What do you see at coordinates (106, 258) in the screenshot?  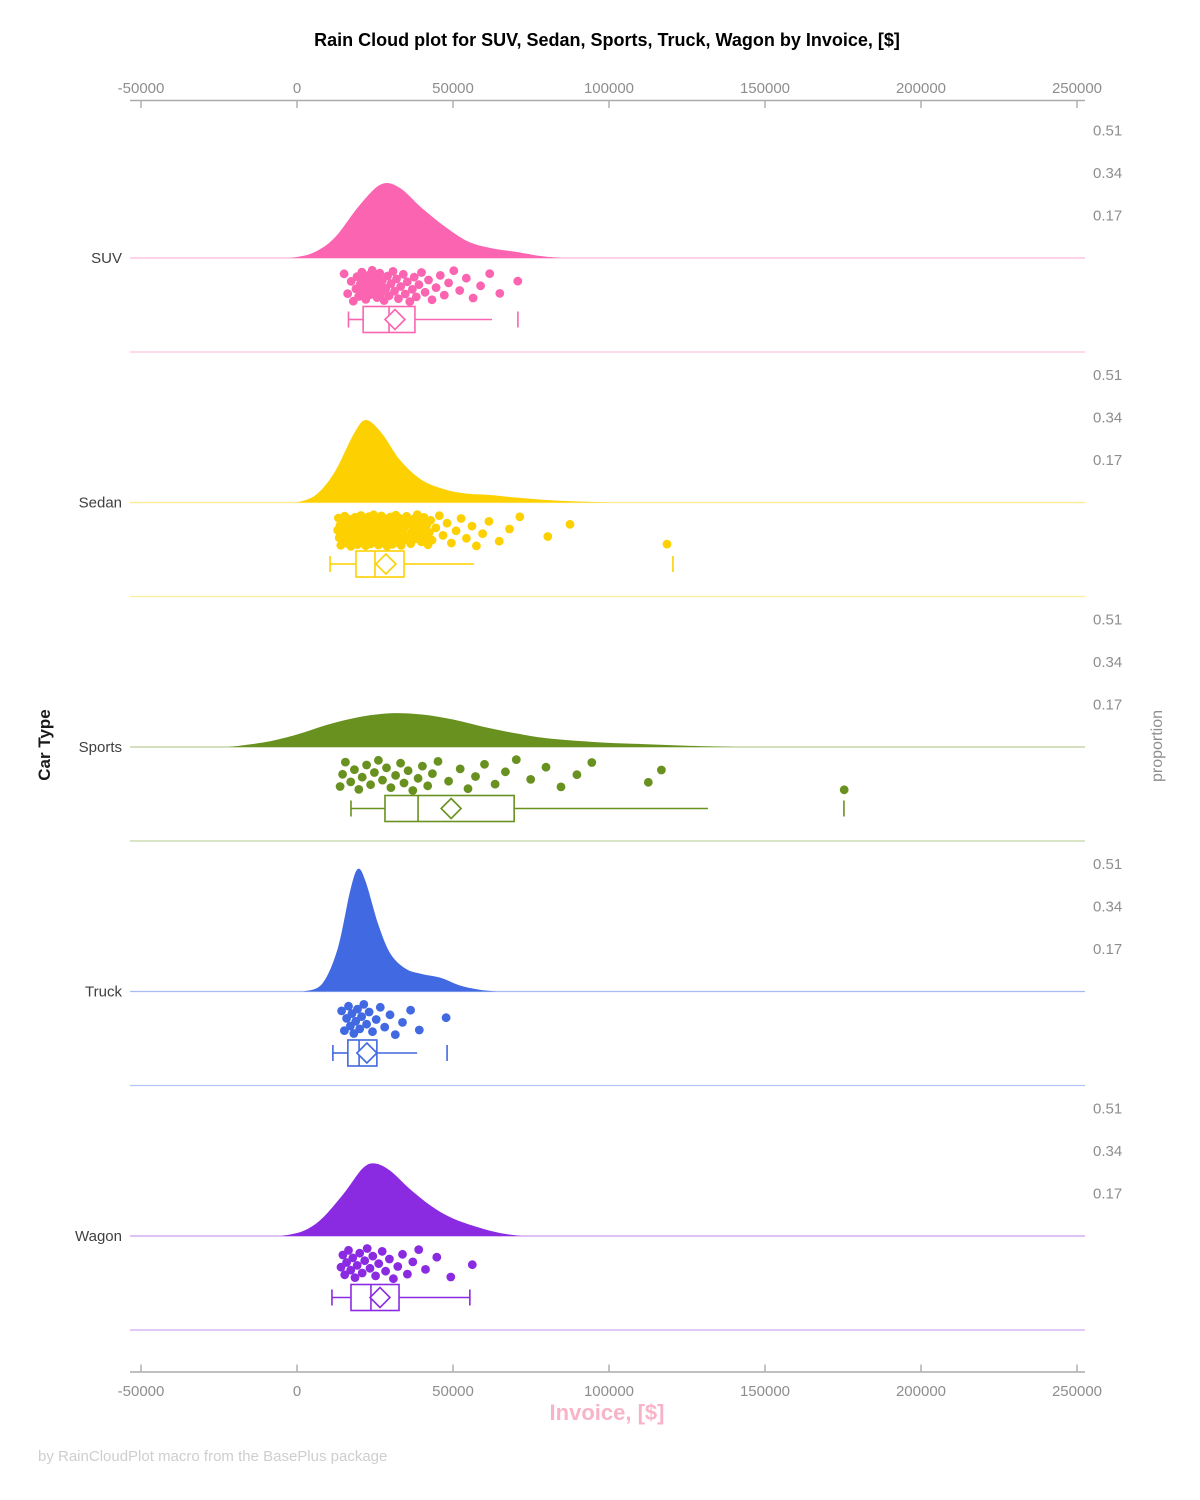 I see `category-label: SUV` at bounding box center [106, 258].